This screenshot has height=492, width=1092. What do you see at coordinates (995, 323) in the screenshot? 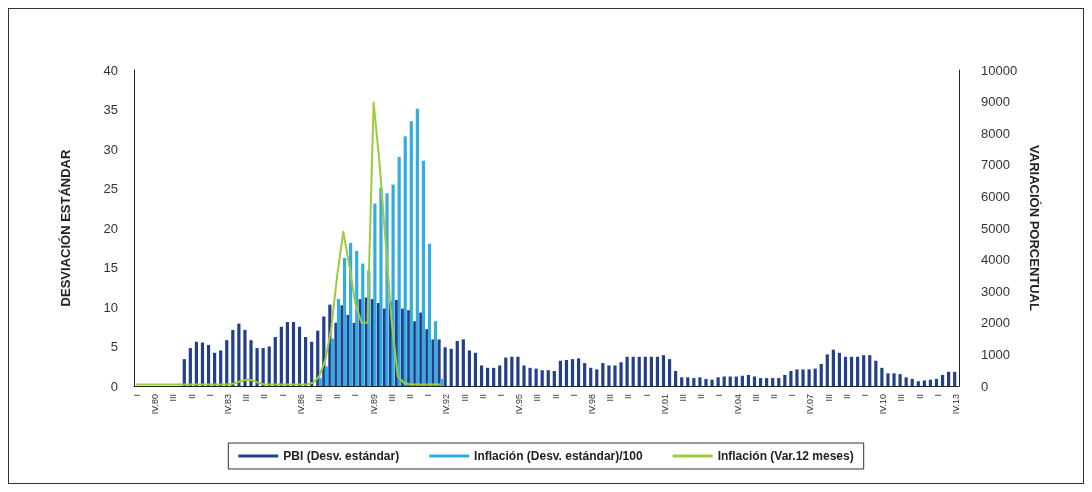
I see `y2-tick-label: 2000` at bounding box center [995, 323].